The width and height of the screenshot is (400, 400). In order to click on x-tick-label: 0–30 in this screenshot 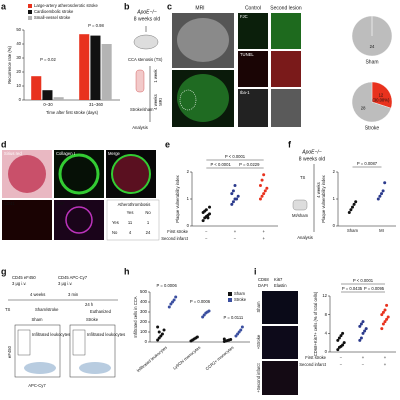, I will do `click(48, 104)`.